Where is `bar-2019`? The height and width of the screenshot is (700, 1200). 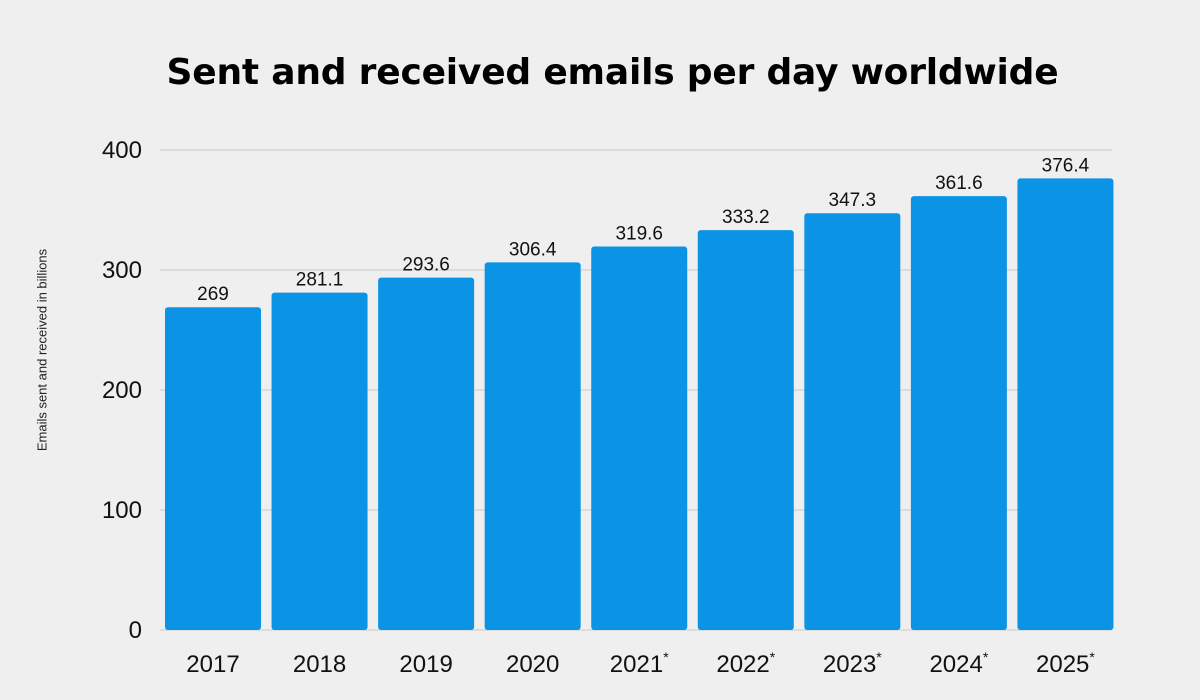 bar-2019 is located at coordinates (426, 453).